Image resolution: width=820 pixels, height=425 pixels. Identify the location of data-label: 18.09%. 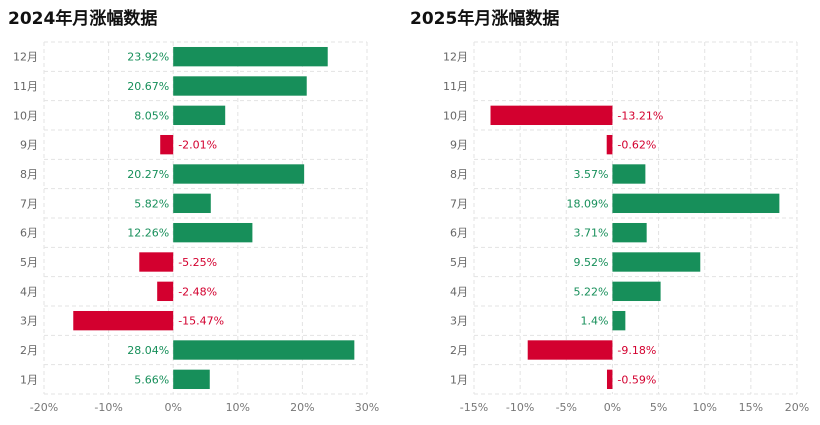
(587, 203).